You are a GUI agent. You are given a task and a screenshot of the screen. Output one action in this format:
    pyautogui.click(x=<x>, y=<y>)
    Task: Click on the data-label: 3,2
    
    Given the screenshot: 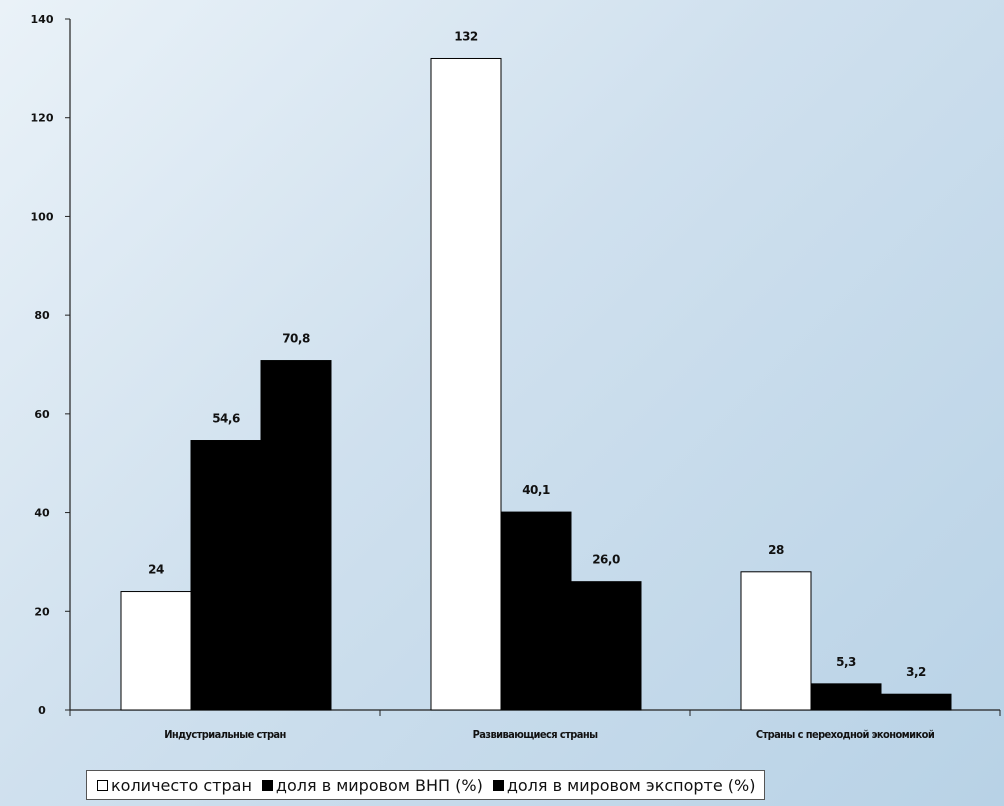 What is the action you would take?
    pyautogui.click(x=916, y=672)
    